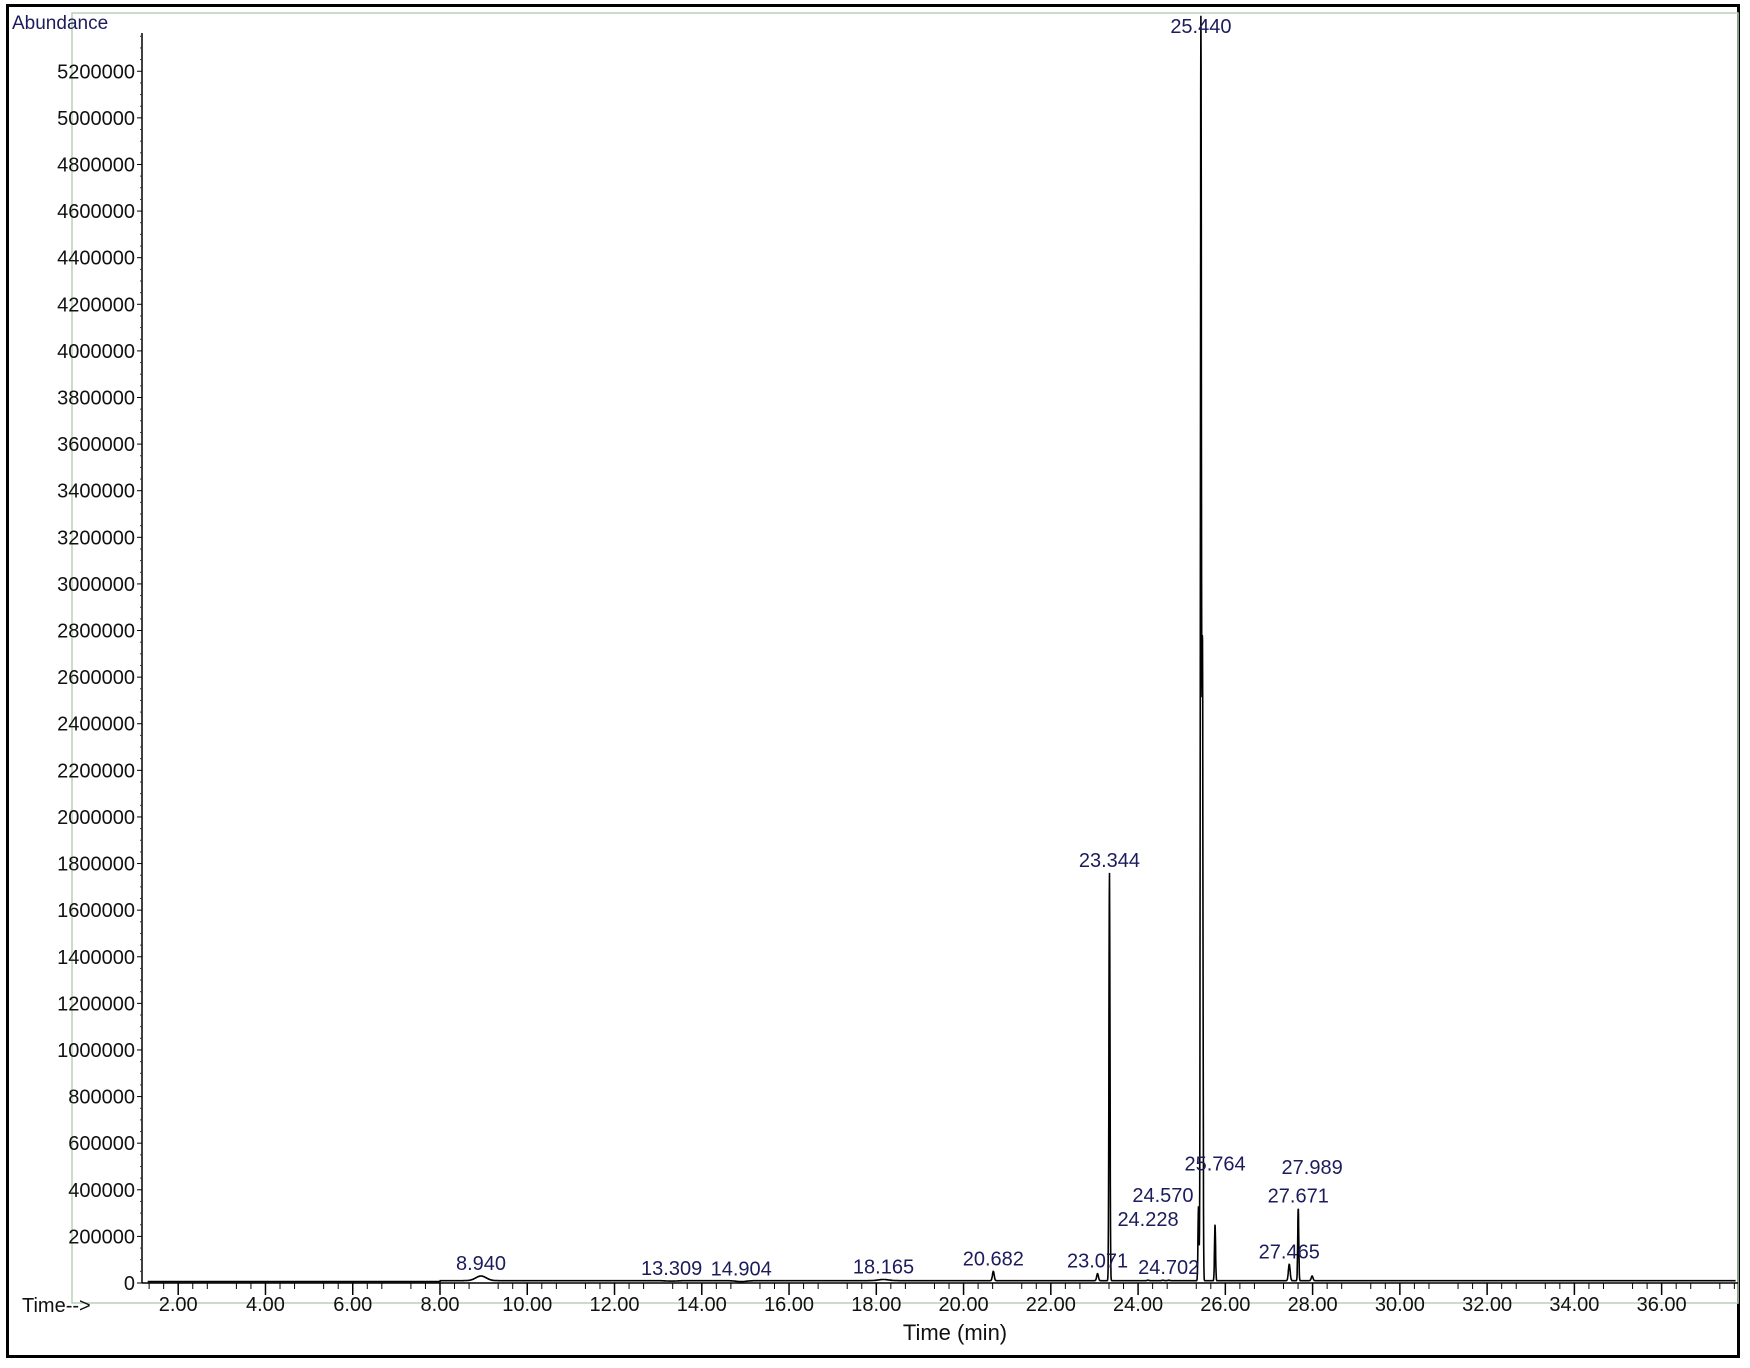  What do you see at coordinates (1200, 27) in the screenshot?
I see `peak-label: 25.440` at bounding box center [1200, 27].